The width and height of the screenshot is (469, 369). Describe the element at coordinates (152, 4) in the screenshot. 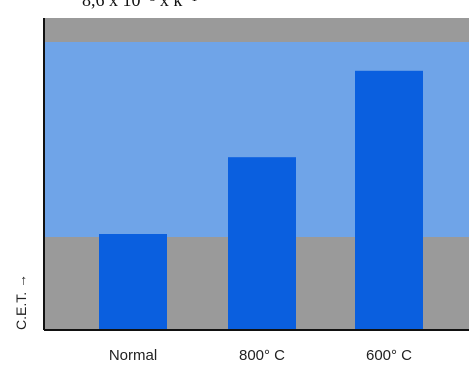

I see `caption-text: 8,6 x 10⁻³ x k⁻¹` at that location.